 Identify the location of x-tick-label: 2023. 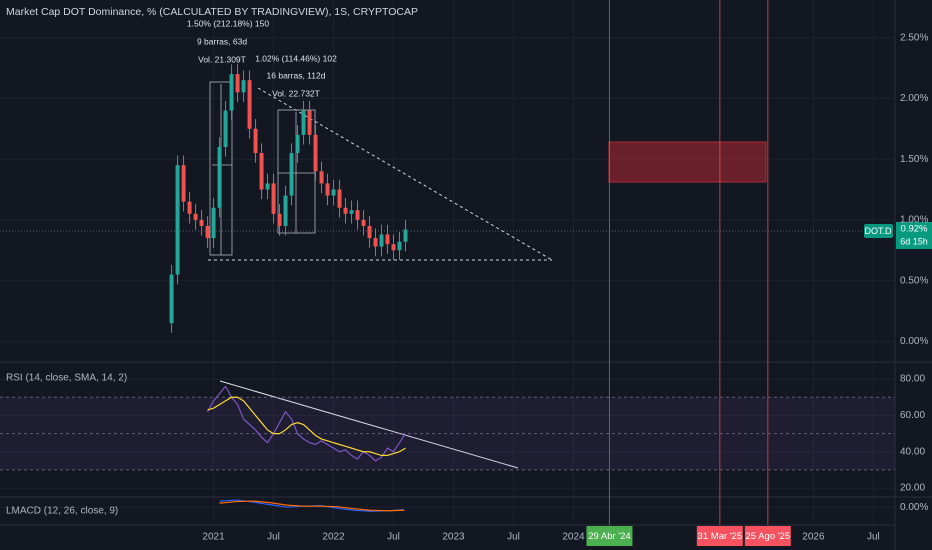
(453, 537).